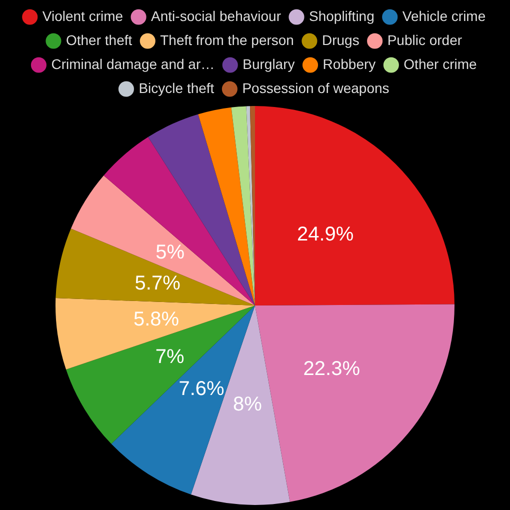 This screenshot has width=510, height=510. I want to click on legend-label: Burglary, so click(268, 64).